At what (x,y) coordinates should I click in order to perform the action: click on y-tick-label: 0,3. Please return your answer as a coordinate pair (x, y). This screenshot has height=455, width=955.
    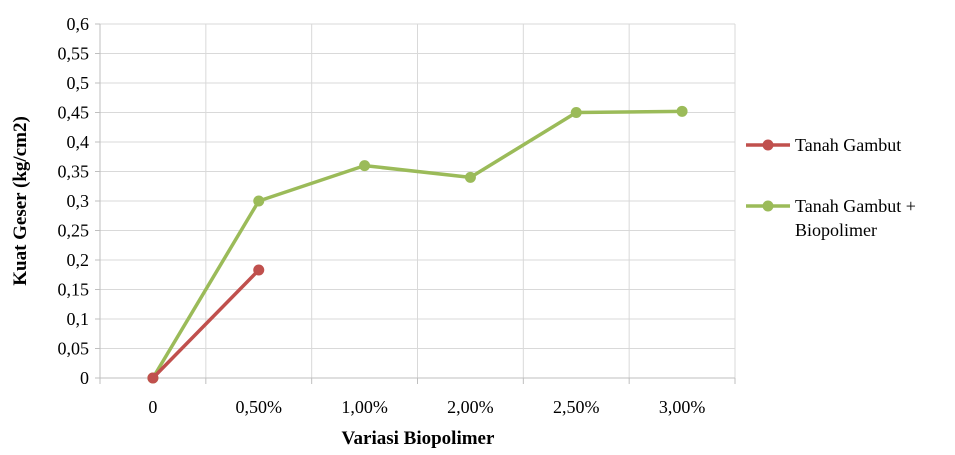
    Looking at the image, I should click on (78, 201).